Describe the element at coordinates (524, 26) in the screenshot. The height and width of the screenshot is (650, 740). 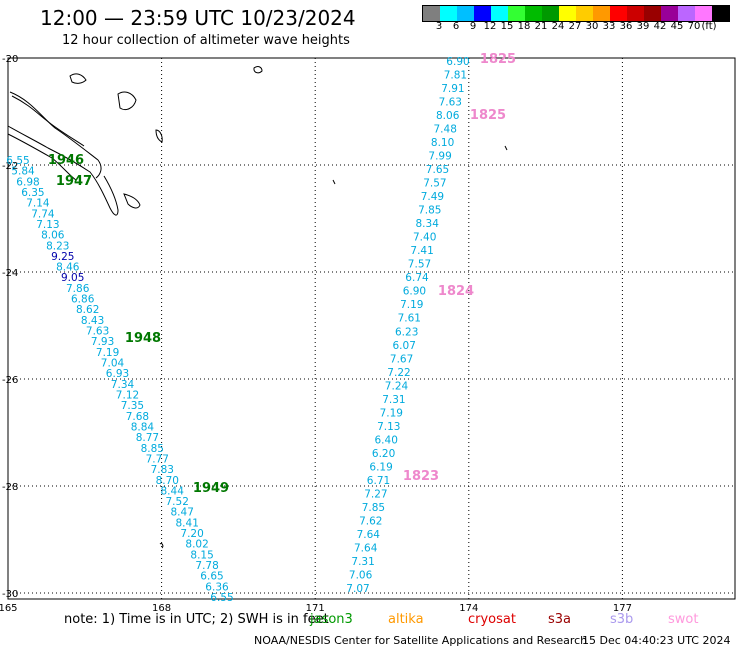
I see `legend-label: 18` at that location.